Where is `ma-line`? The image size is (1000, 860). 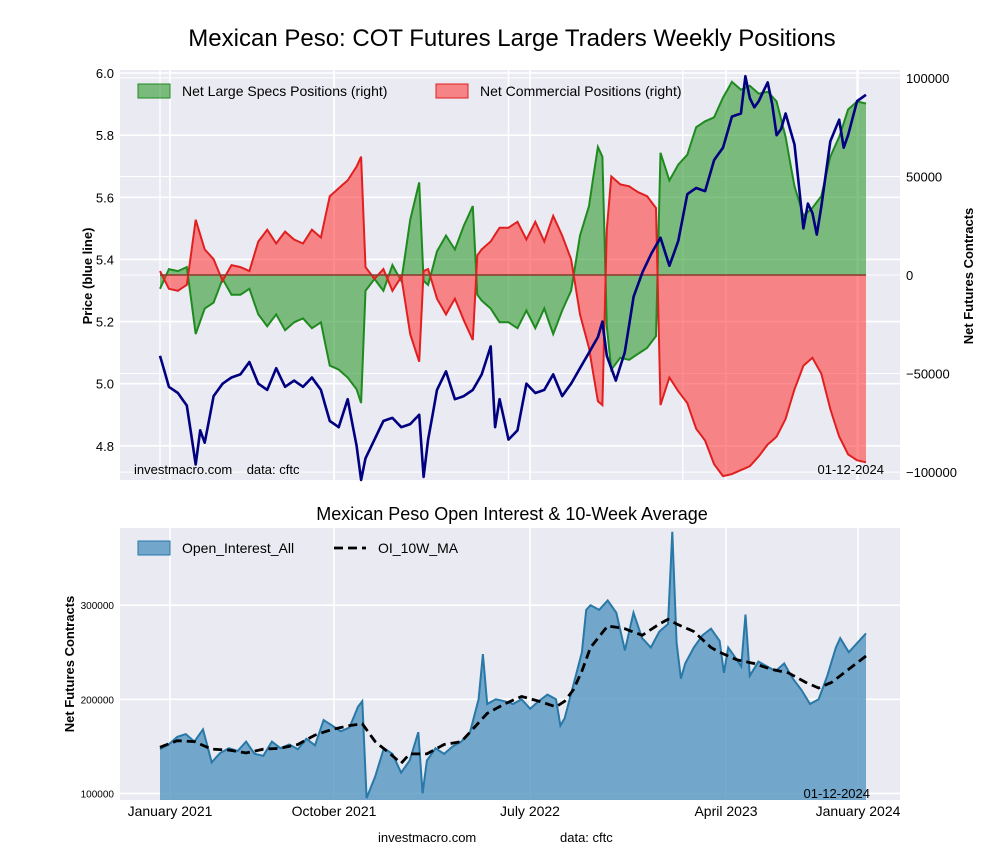 ma-line is located at coordinates (513, 691).